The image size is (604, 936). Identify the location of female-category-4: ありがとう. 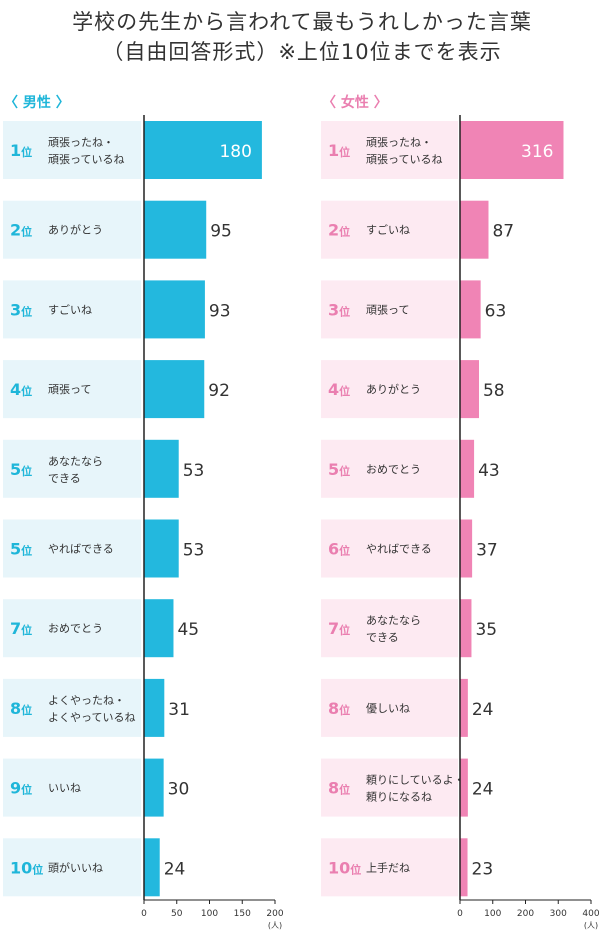
(393, 389).